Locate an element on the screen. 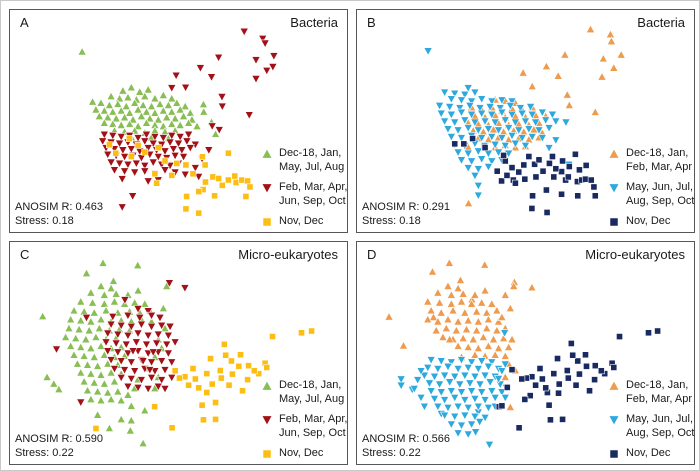 The height and width of the screenshot is (471, 700). stress-value: Stress: 0.22 is located at coordinates (391, 453).